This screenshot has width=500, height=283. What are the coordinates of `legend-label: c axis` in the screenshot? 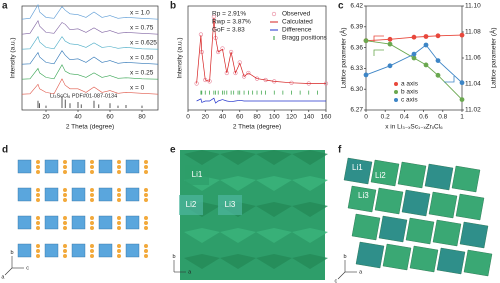 It's located at (409, 100).